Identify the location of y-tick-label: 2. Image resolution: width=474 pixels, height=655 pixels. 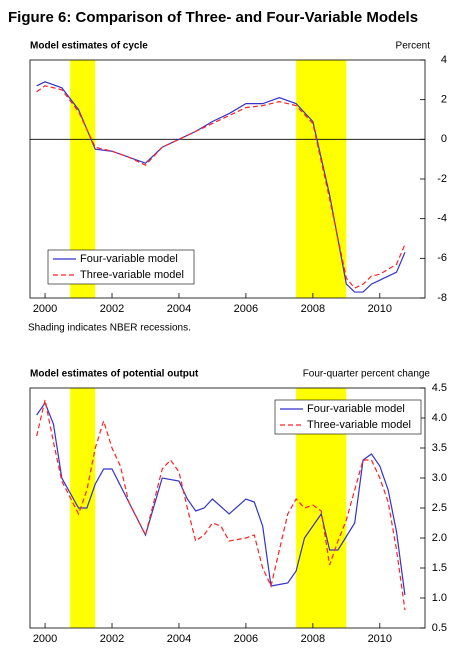
(444, 100).